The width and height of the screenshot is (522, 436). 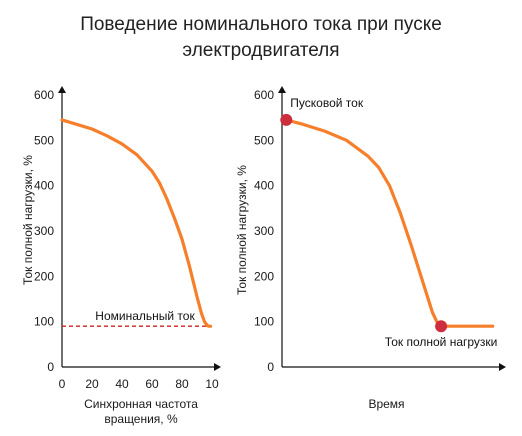 I want to click on chart-2-y-tick-label: 0, so click(x=270, y=367).